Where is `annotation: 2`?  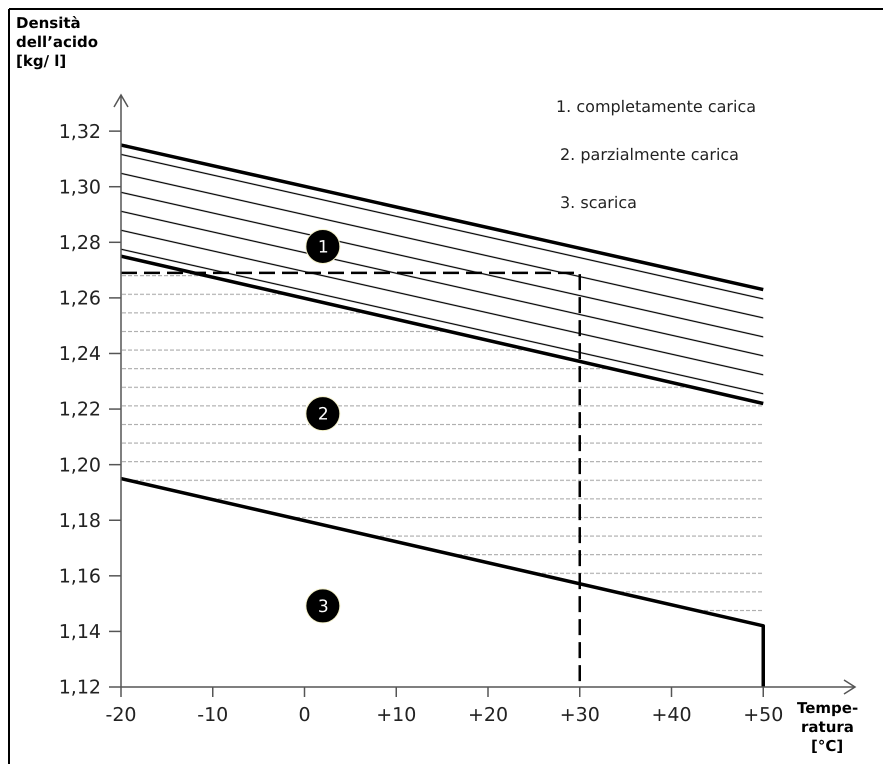 annotation: 2 is located at coordinates (323, 414).